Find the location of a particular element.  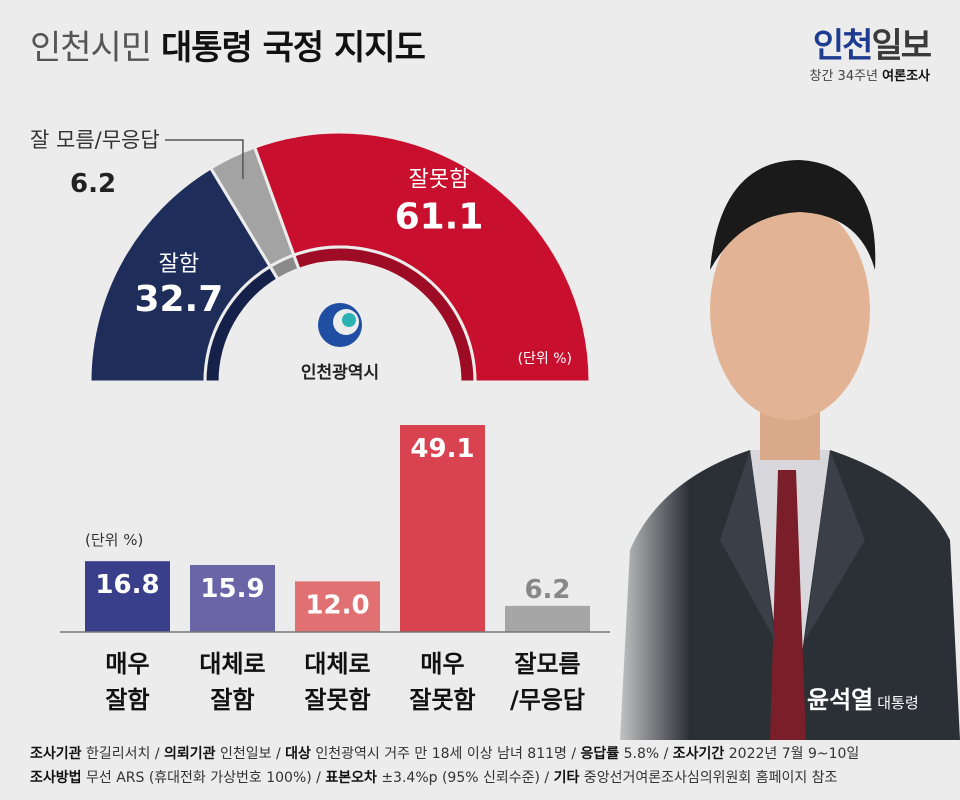

bar-category-label-1-1: 잘함 is located at coordinates (232, 700).